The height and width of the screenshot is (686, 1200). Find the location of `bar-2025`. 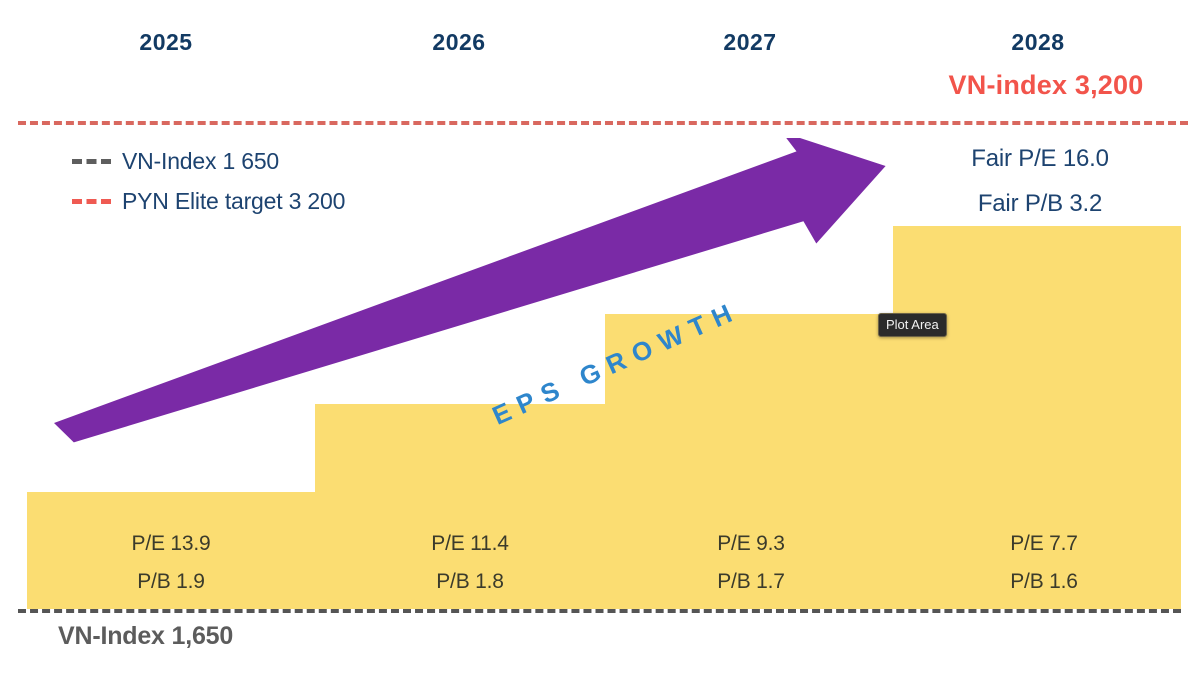

bar-2025 is located at coordinates (171, 550).